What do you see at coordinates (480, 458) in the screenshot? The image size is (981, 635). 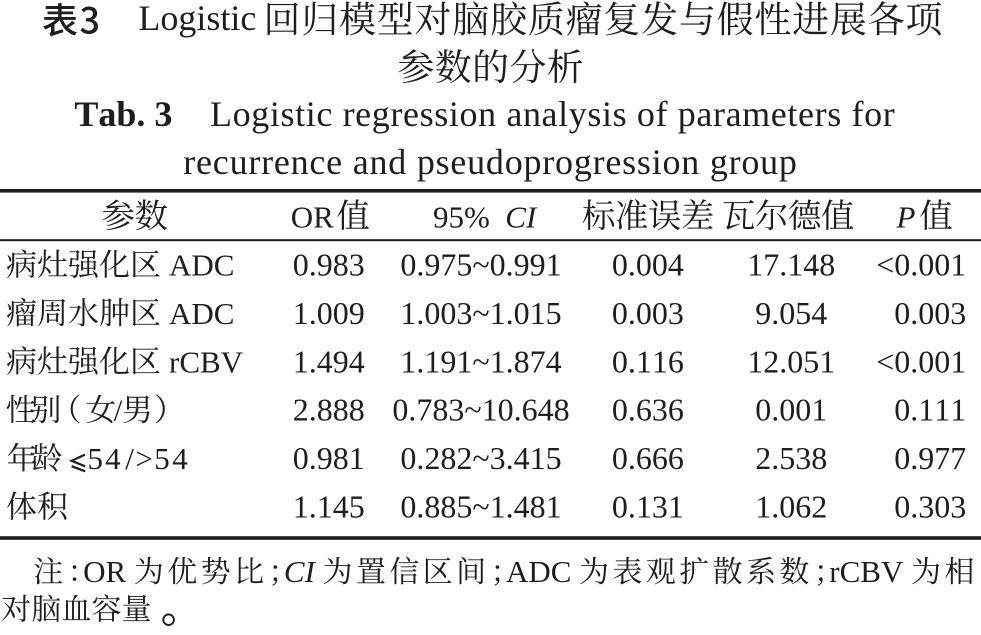 I see `svg-text: 0.282~3.415` at bounding box center [480, 458].